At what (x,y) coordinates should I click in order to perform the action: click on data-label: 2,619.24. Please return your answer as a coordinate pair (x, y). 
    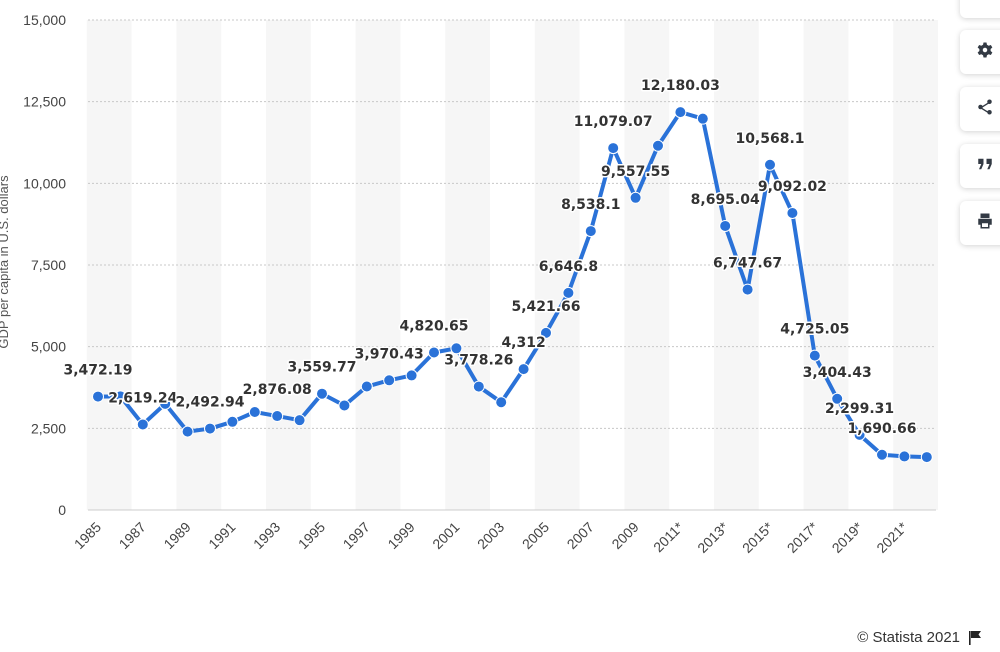
    Looking at the image, I should click on (142, 398).